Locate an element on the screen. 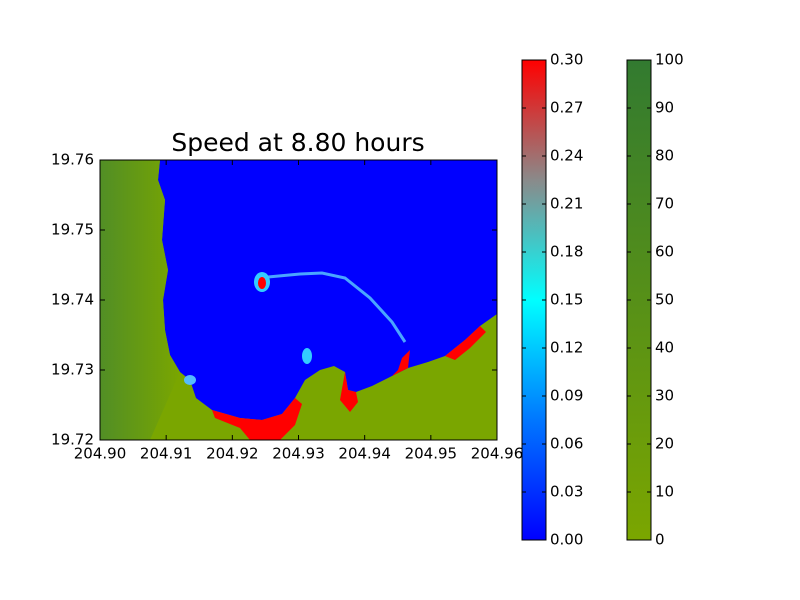  colorbar-tick-label: 40 is located at coordinates (664, 348).